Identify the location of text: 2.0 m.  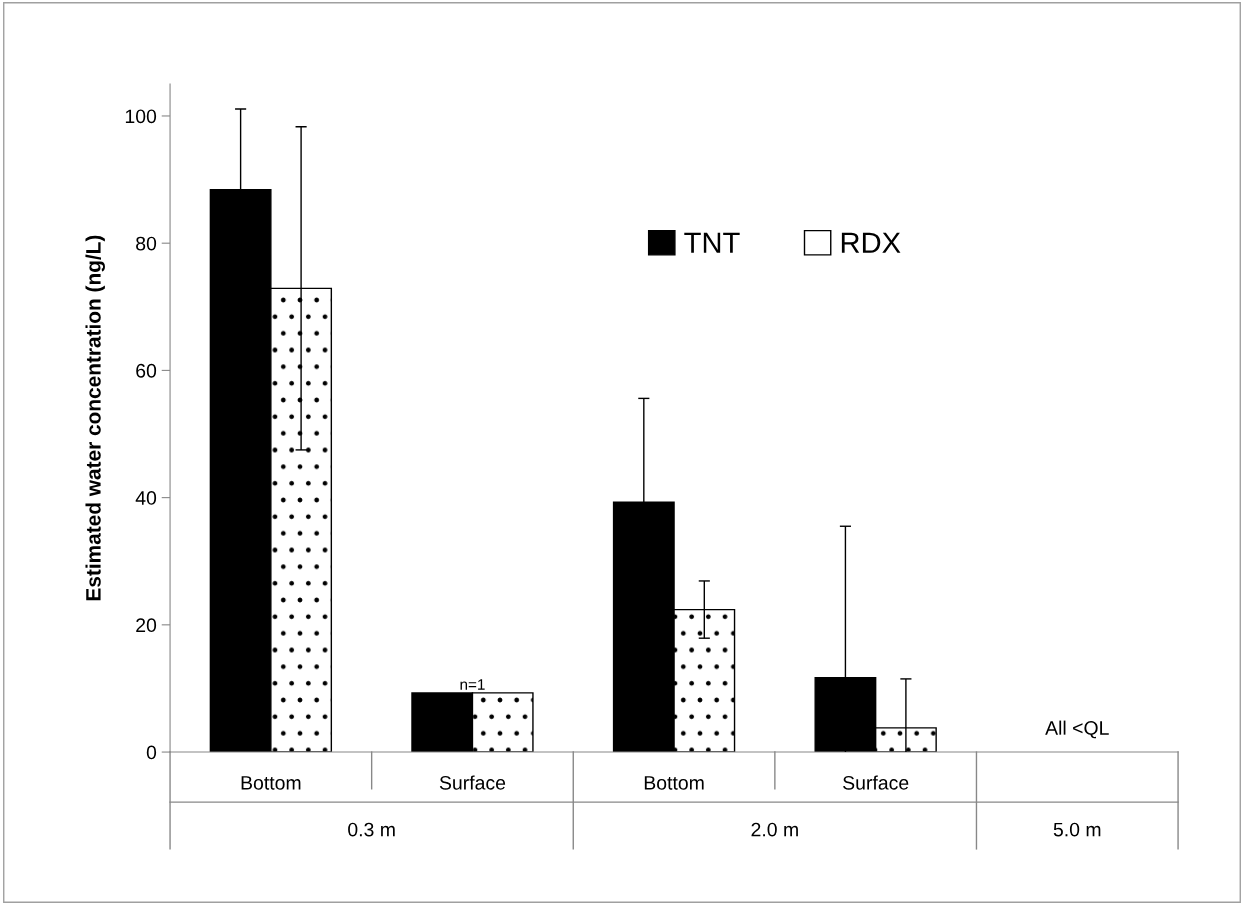
(774, 829).